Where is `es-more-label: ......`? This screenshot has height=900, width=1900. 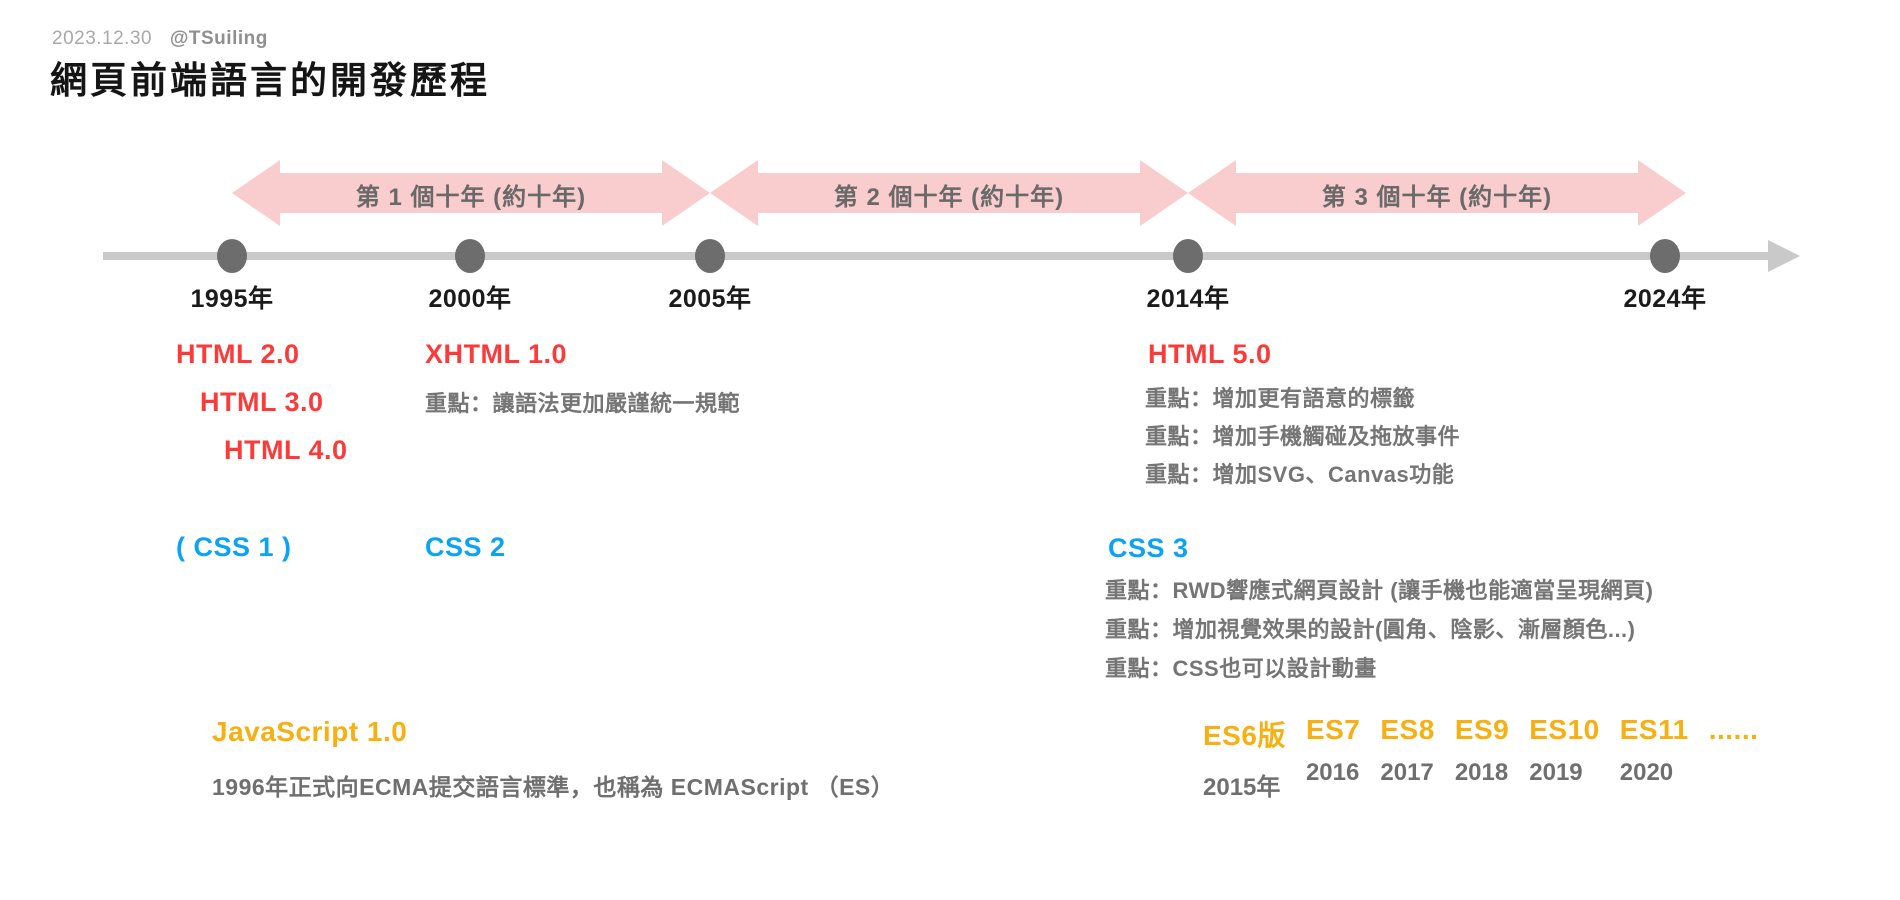 es-more-label: ...... is located at coordinates (1733, 729).